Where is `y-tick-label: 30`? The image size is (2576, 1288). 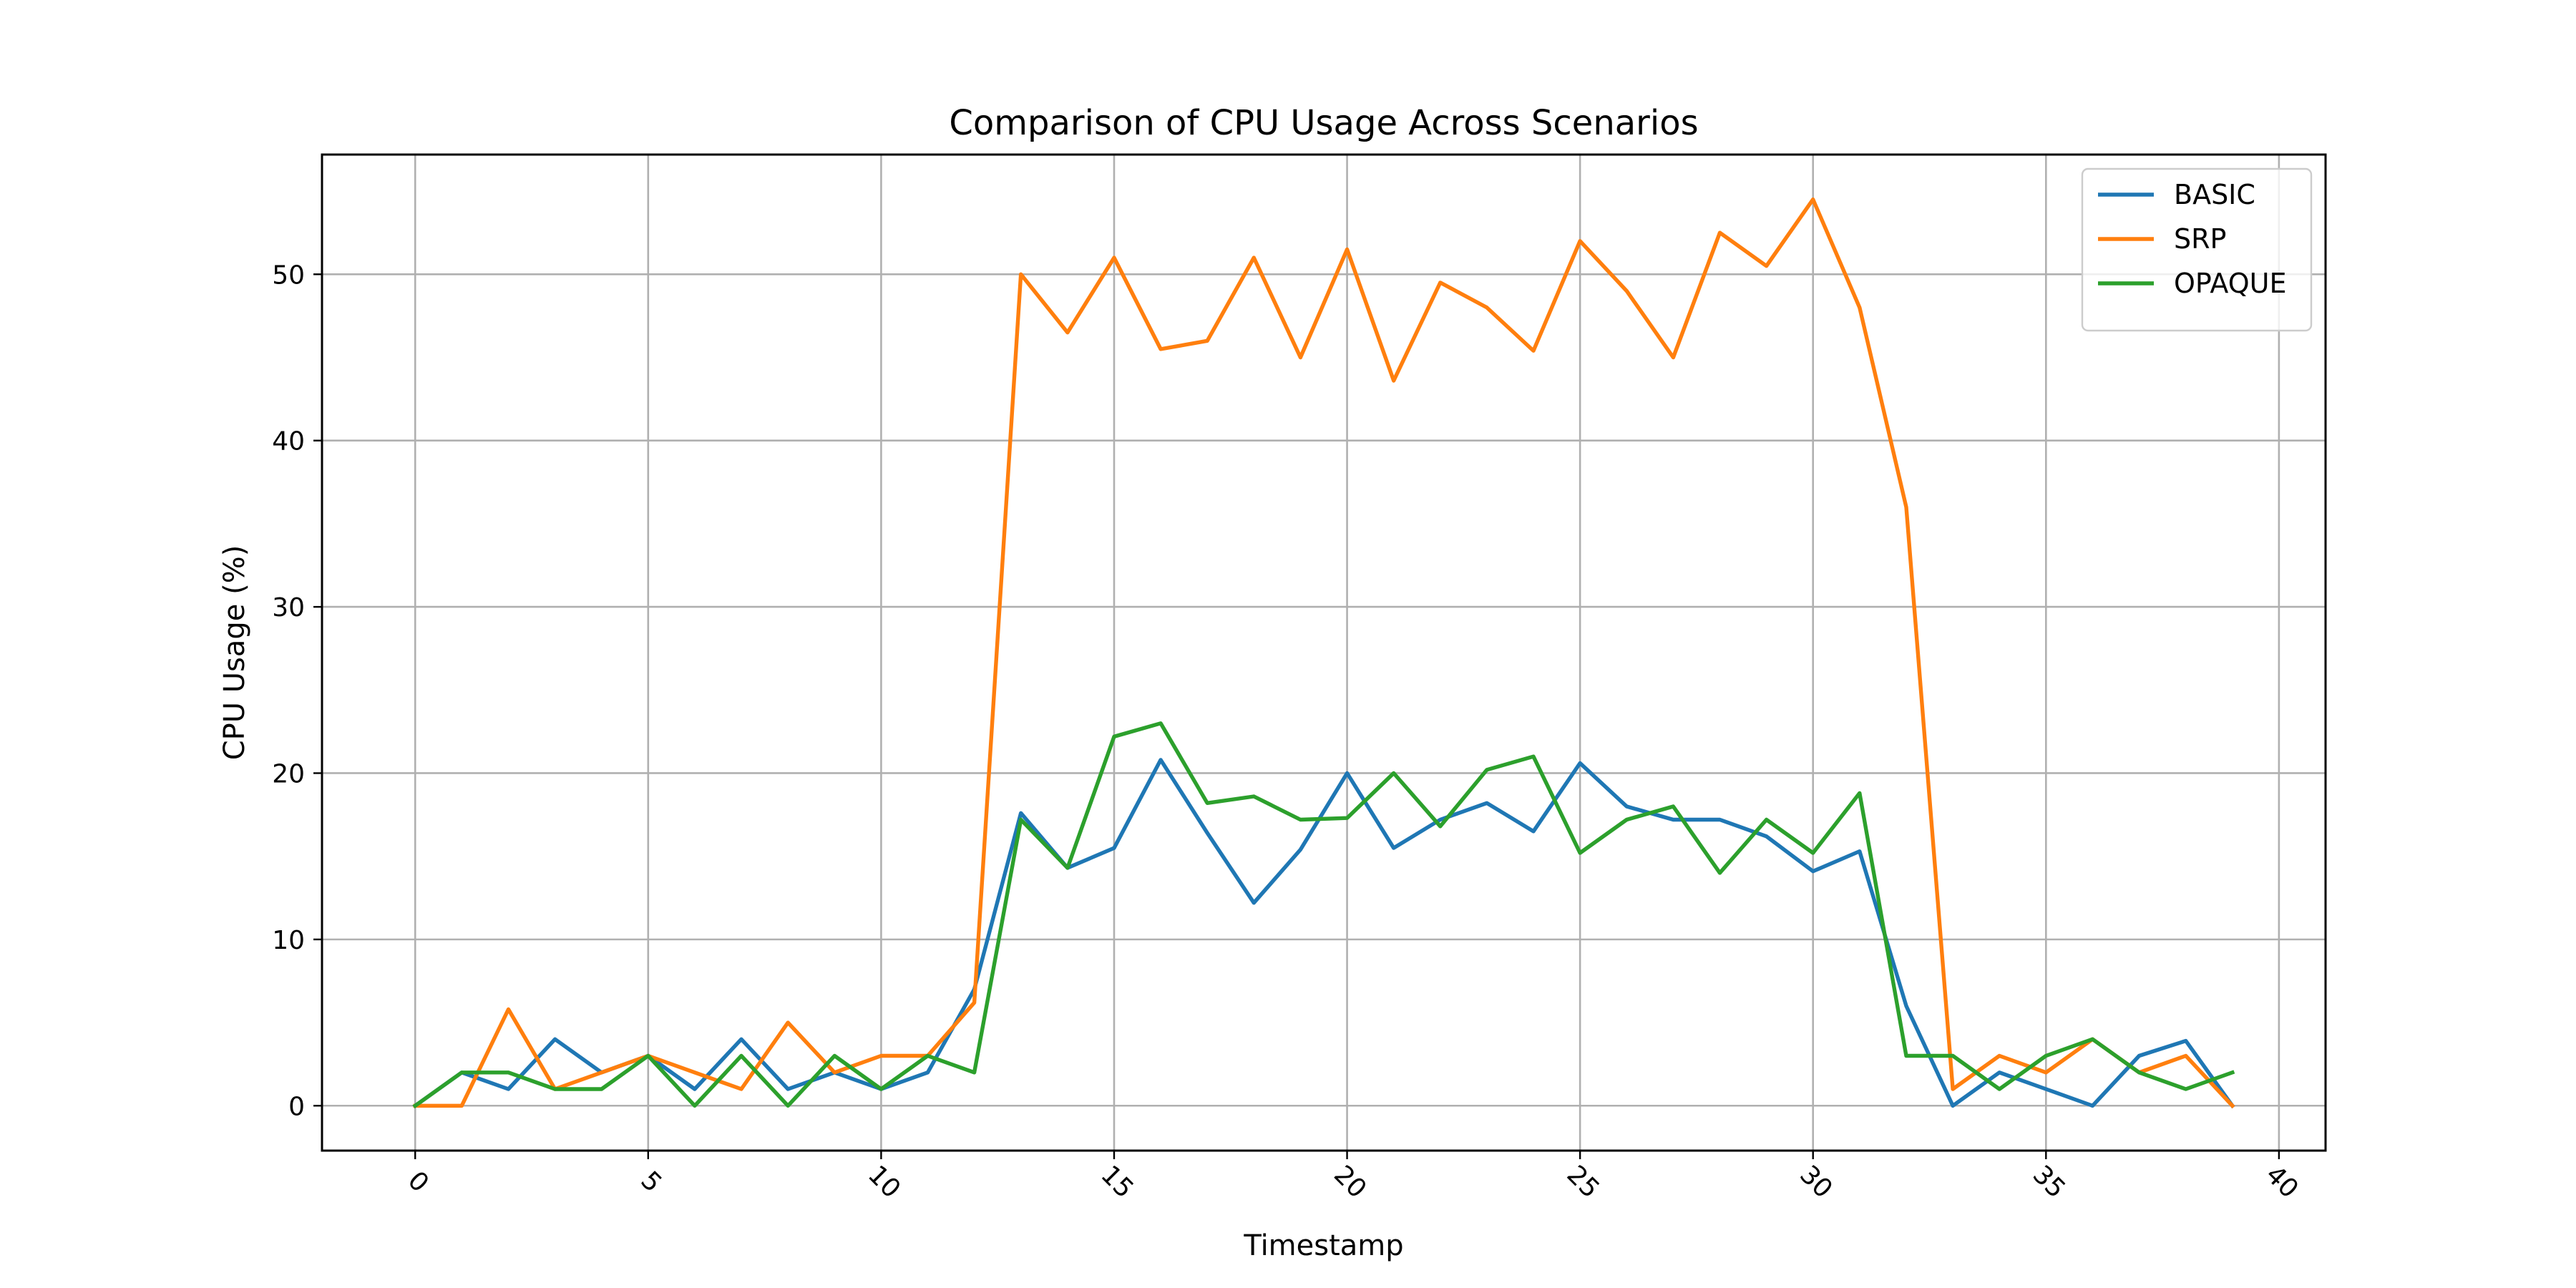
y-tick-label: 30 is located at coordinates (288, 608).